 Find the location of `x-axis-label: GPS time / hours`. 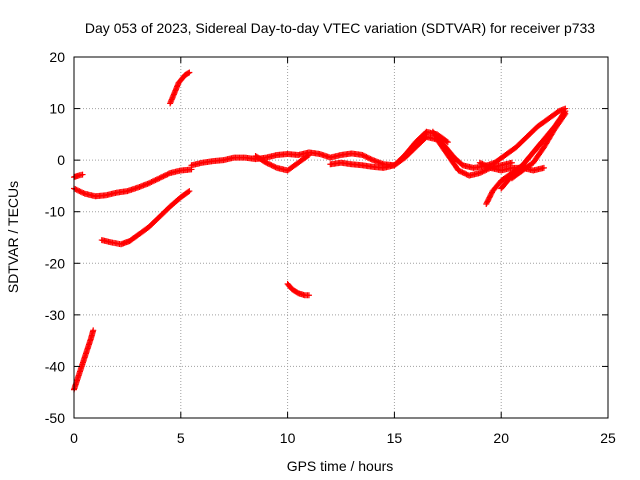

x-axis-label: GPS time / hours is located at coordinates (340, 466).